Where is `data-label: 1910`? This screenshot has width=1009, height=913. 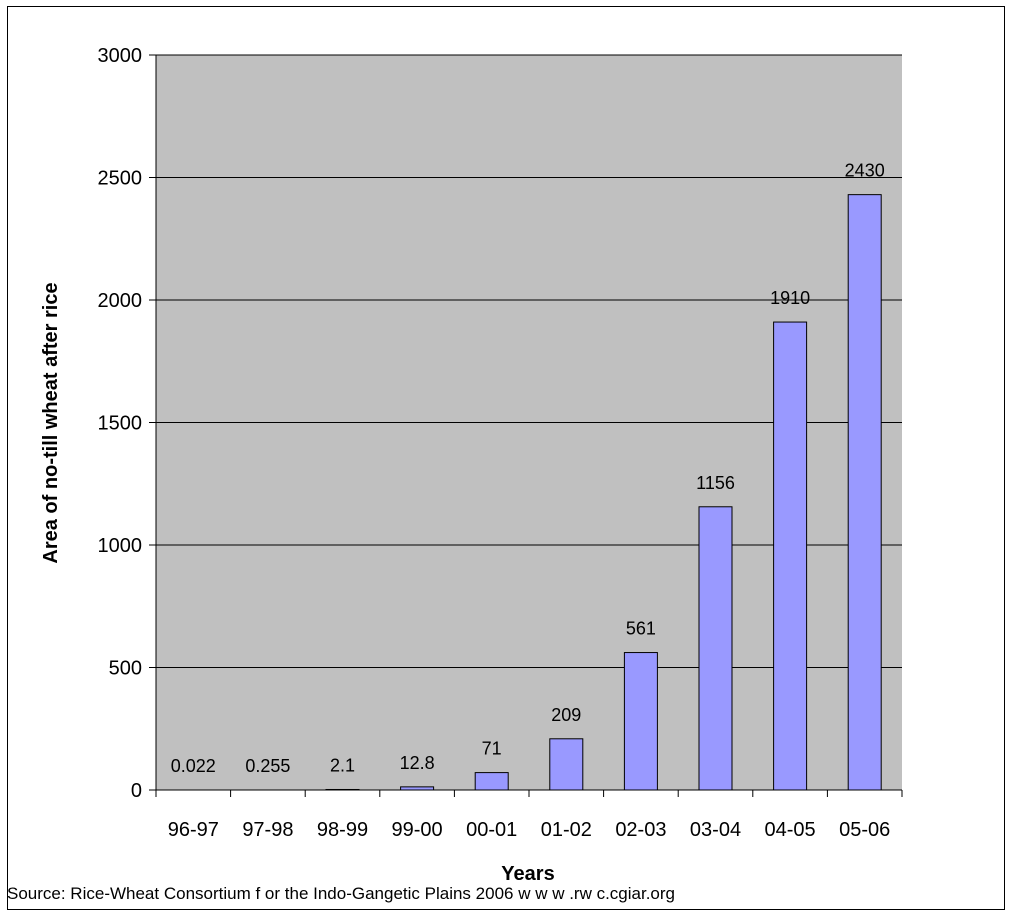 data-label: 1910 is located at coordinates (790, 298).